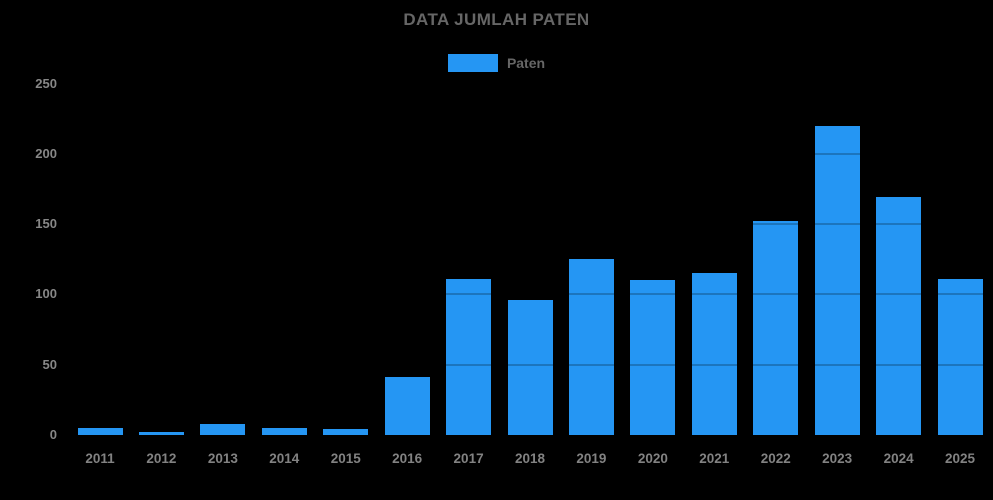  What do you see at coordinates (284, 431) in the screenshot?
I see `bar-2014` at bounding box center [284, 431].